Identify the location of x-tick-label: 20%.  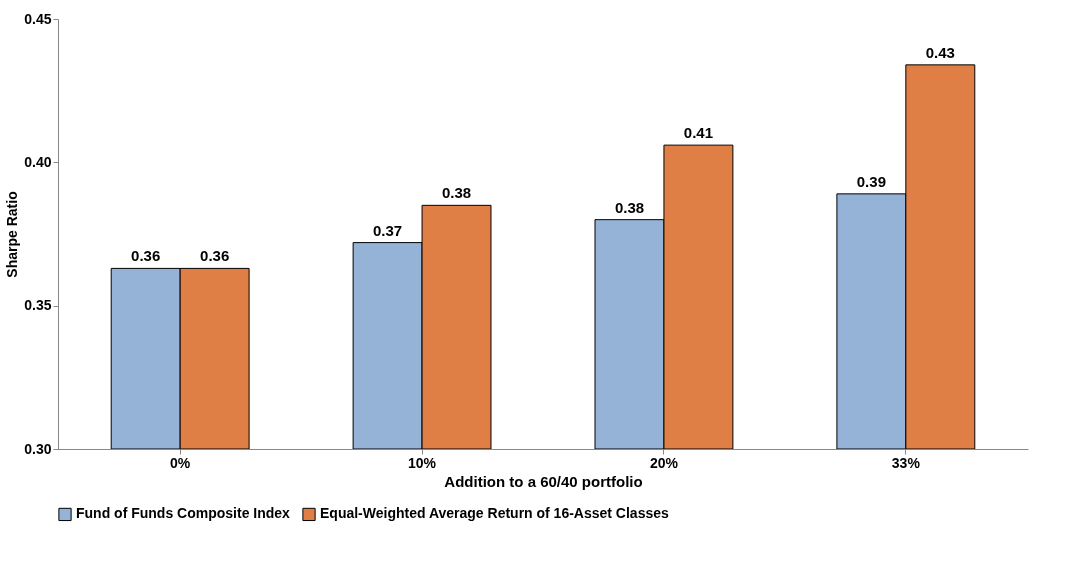
(664, 462).